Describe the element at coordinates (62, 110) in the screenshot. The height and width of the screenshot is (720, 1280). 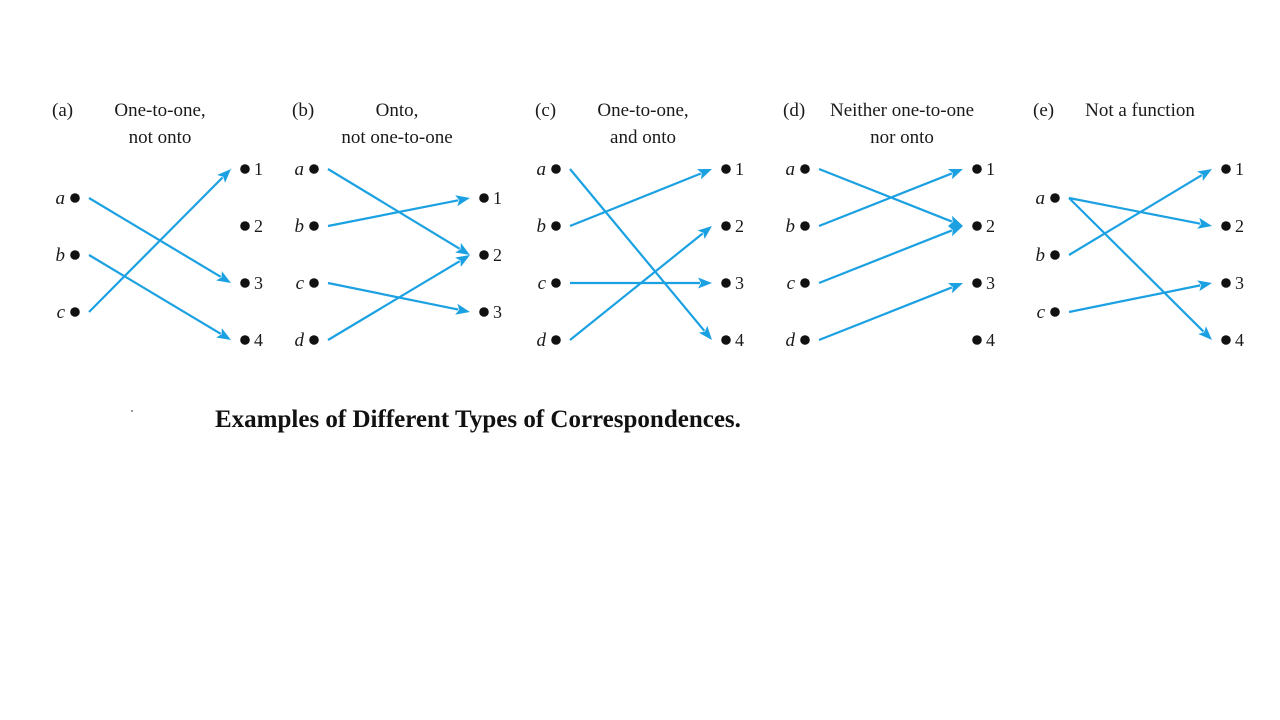
I see `panel-tag: (a)` at that location.